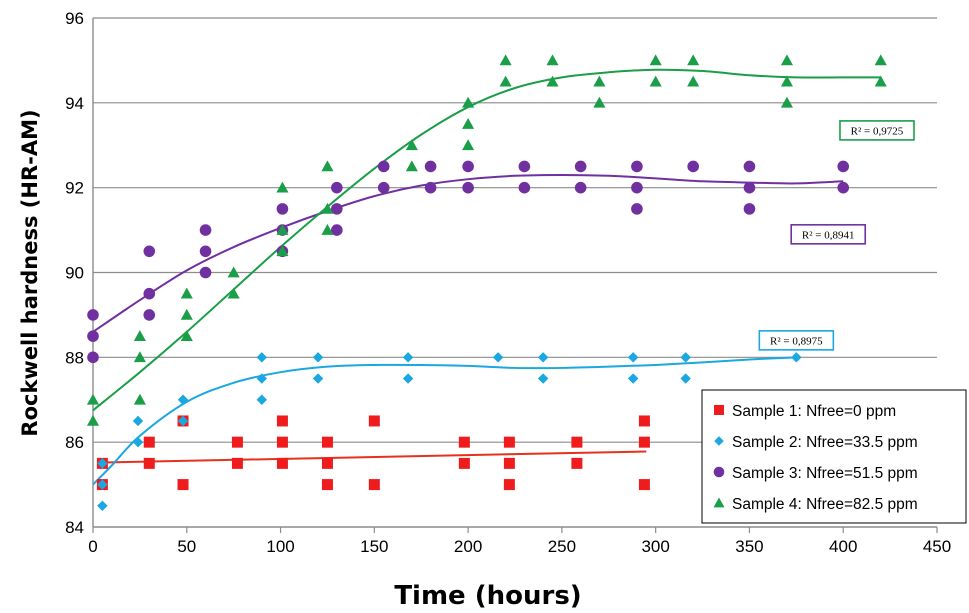 This screenshot has width=969, height=613. I want to click on x-axis-title: Time (hours), so click(487, 596).